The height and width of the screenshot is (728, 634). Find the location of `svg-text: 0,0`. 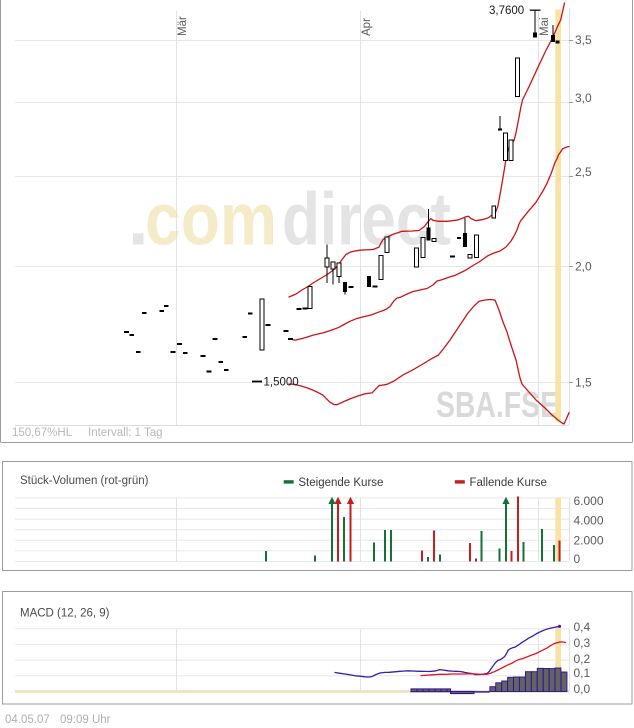

svg-text: 0,0 is located at coordinates (582, 689).